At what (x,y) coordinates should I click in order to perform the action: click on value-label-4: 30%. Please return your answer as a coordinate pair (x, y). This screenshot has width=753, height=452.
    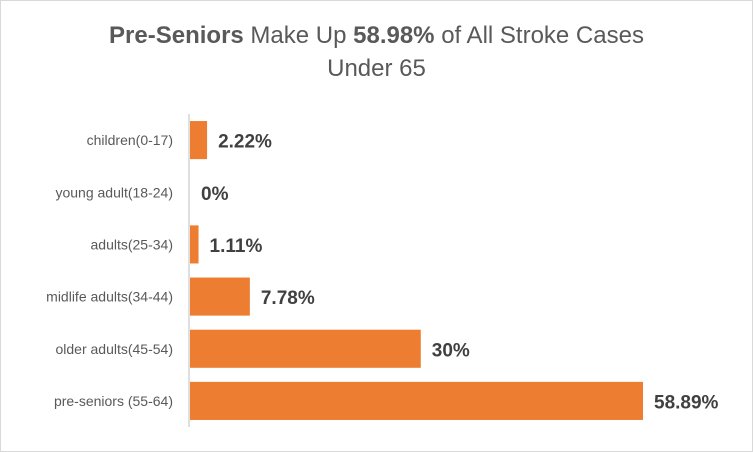
    Looking at the image, I should click on (451, 350).